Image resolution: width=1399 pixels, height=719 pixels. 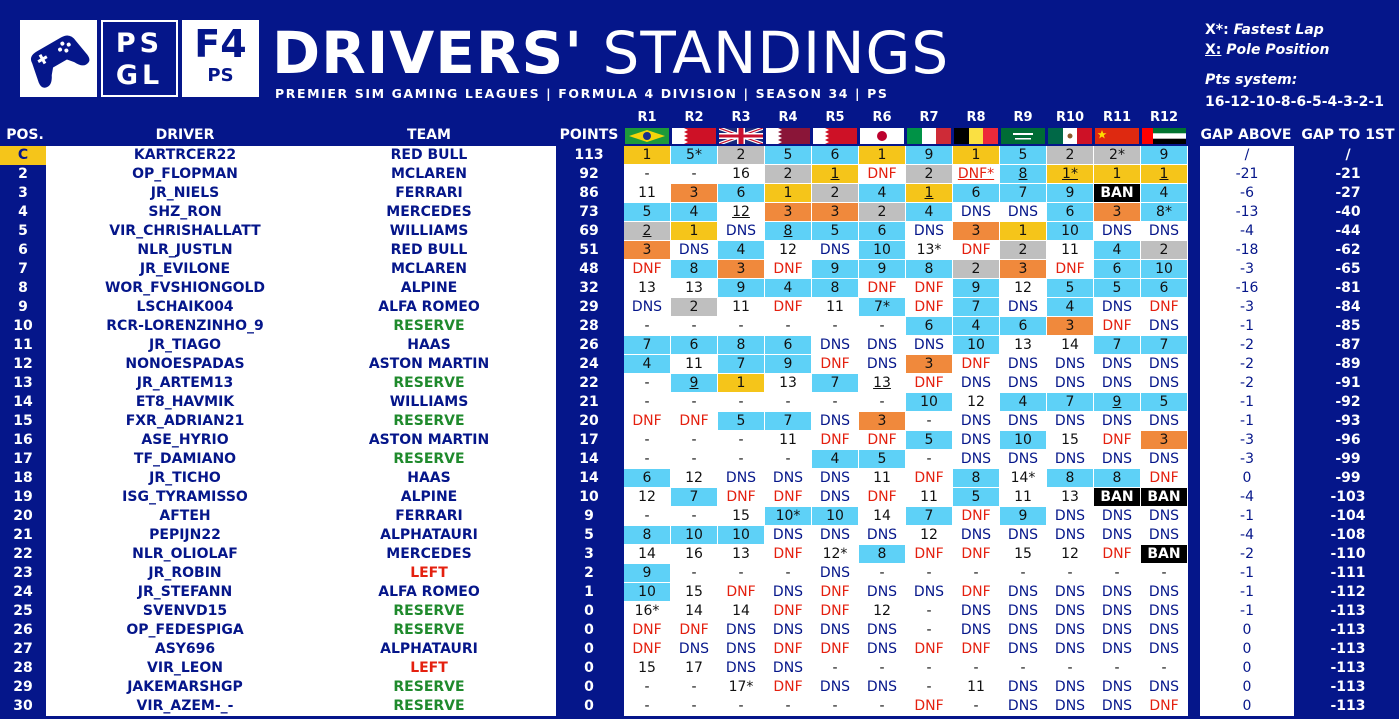 What do you see at coordinates (1023, 440) in the screenshot?
I see `result-cell: 10` at bounding box center [1023, 440].